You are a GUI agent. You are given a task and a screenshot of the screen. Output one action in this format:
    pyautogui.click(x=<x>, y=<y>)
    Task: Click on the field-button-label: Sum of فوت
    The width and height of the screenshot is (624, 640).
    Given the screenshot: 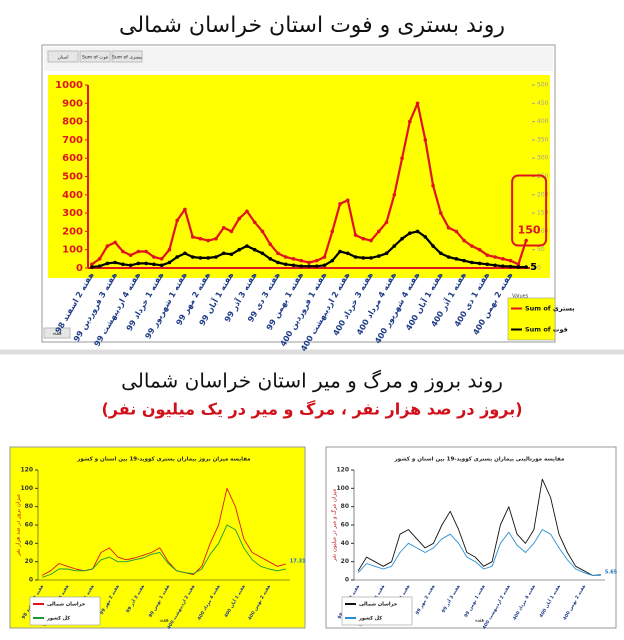 What is the action you would take?
    pyautogui.click(x=95, y=58)
    